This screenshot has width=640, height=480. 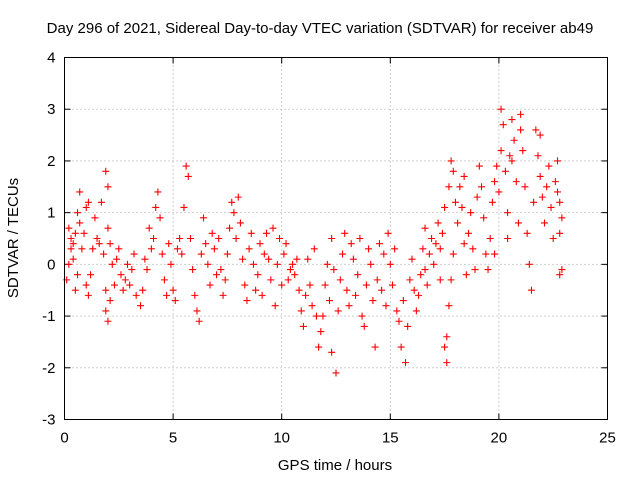 I want to click on x-tick-label: 0, so click(x=64, y=438).